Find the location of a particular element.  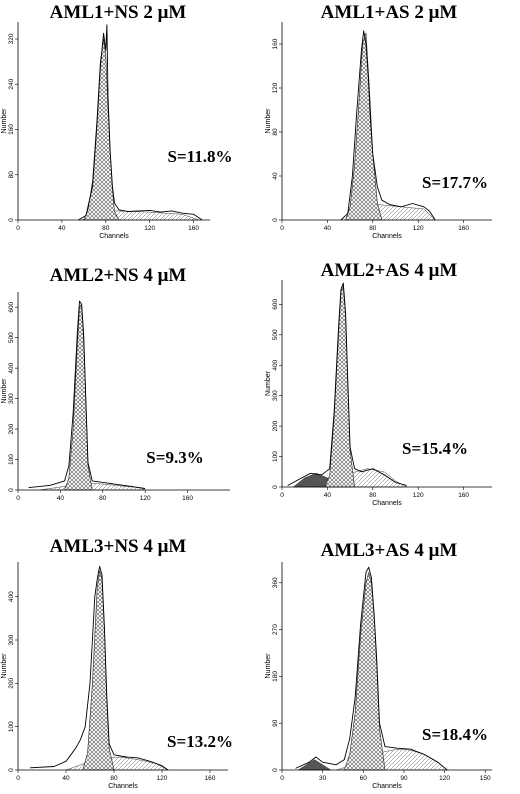

x-tick-label: 60 is located at coordinates (364, 778).